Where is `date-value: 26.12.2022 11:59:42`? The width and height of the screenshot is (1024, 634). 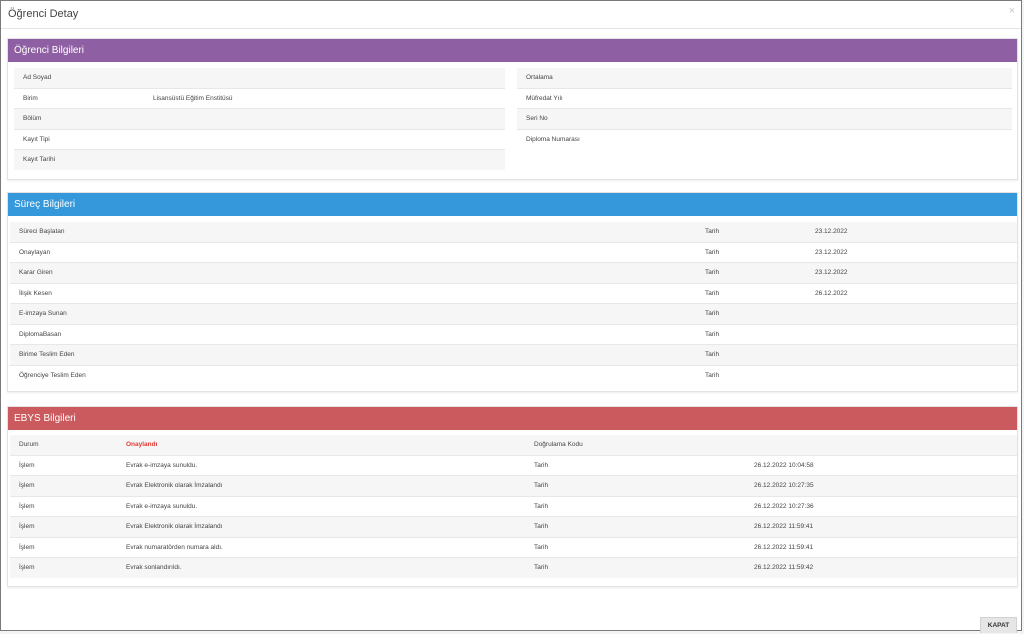 date-value: 26.12.2022 11:59:42 is located at coordinates (881, 567).